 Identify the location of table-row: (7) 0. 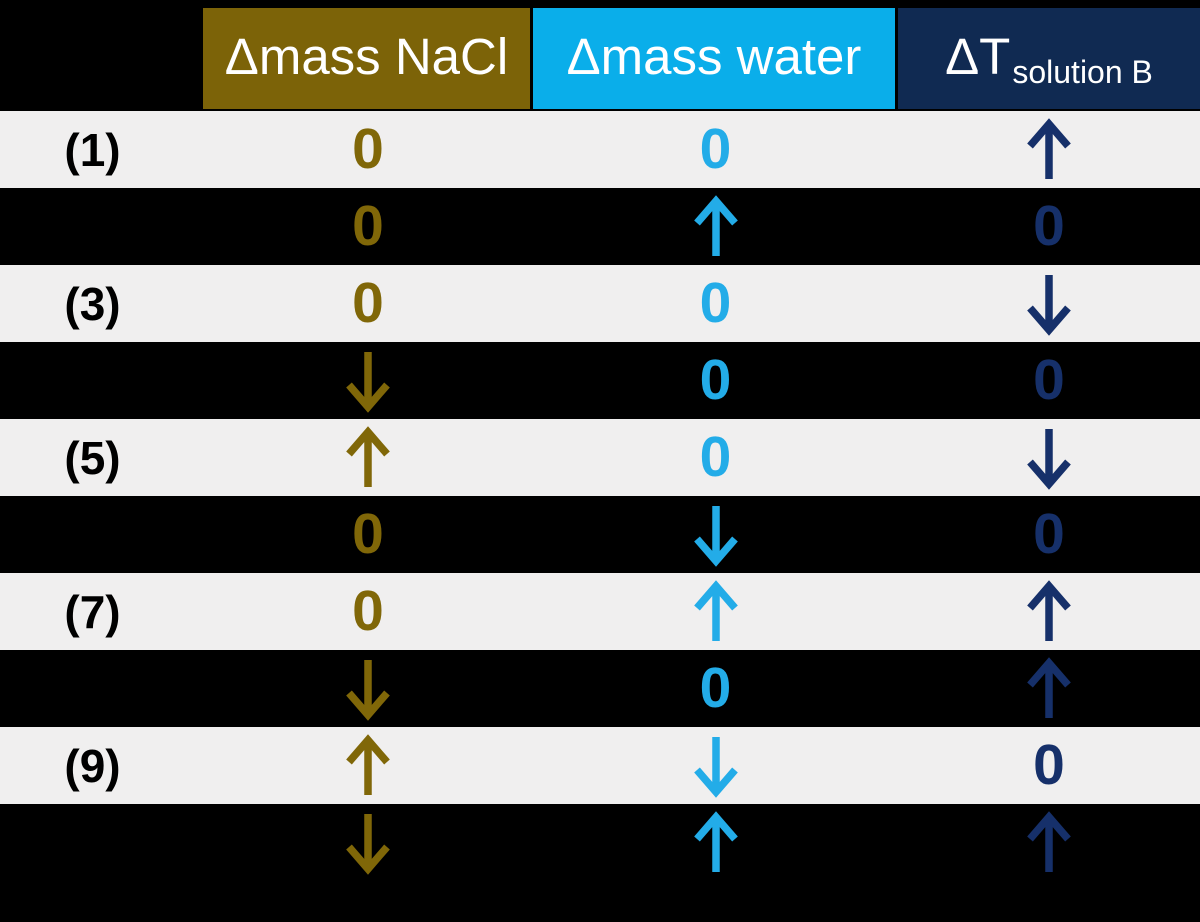
(600, 611).